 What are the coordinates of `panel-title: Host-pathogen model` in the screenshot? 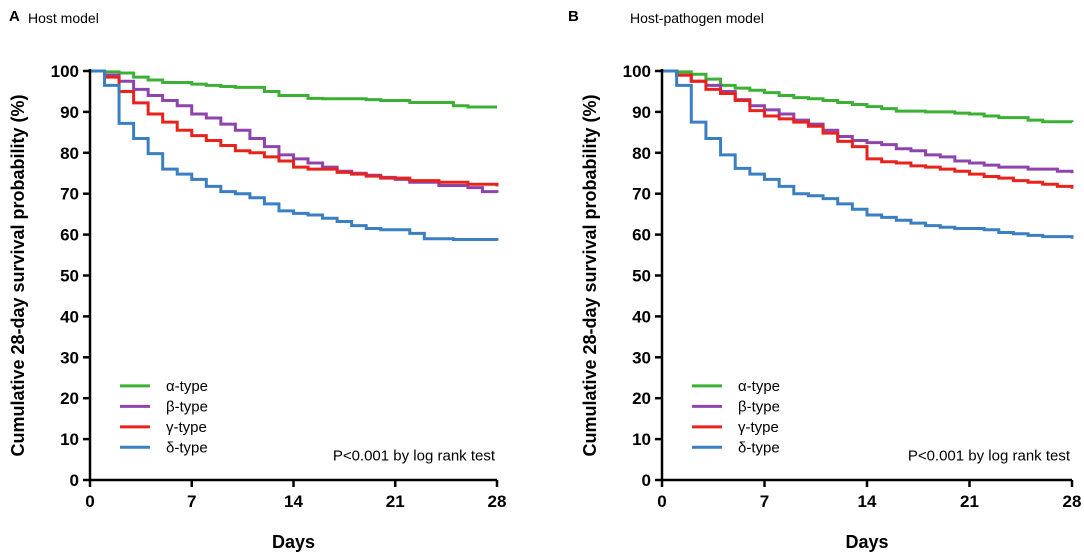 It's located at (697, 18).